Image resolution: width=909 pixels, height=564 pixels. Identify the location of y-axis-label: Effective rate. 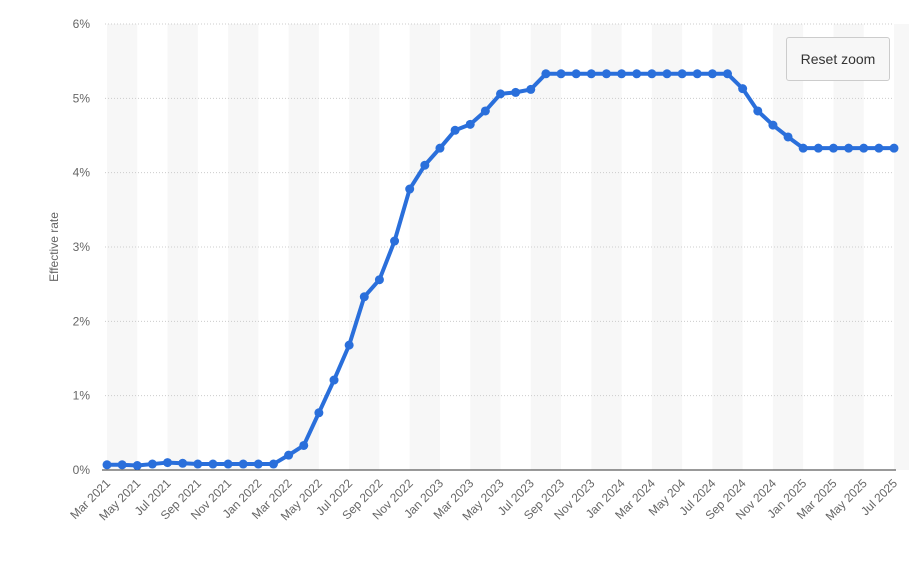
(54, 247).